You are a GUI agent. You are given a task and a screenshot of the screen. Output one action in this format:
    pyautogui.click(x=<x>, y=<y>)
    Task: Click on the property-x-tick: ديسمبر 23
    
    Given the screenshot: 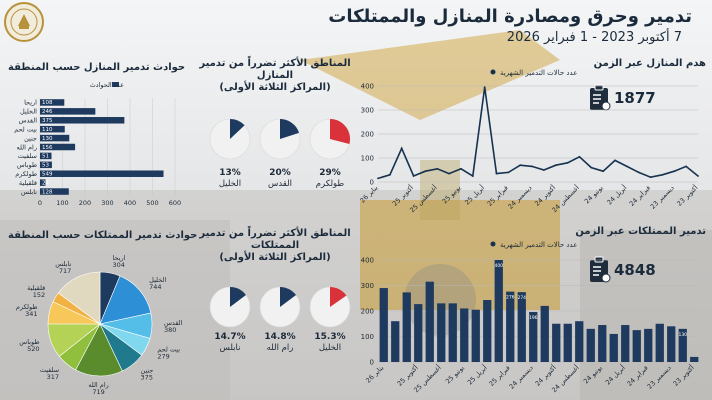 What is the action you would take?
    pyautogui.click(x=659, y=377)
    